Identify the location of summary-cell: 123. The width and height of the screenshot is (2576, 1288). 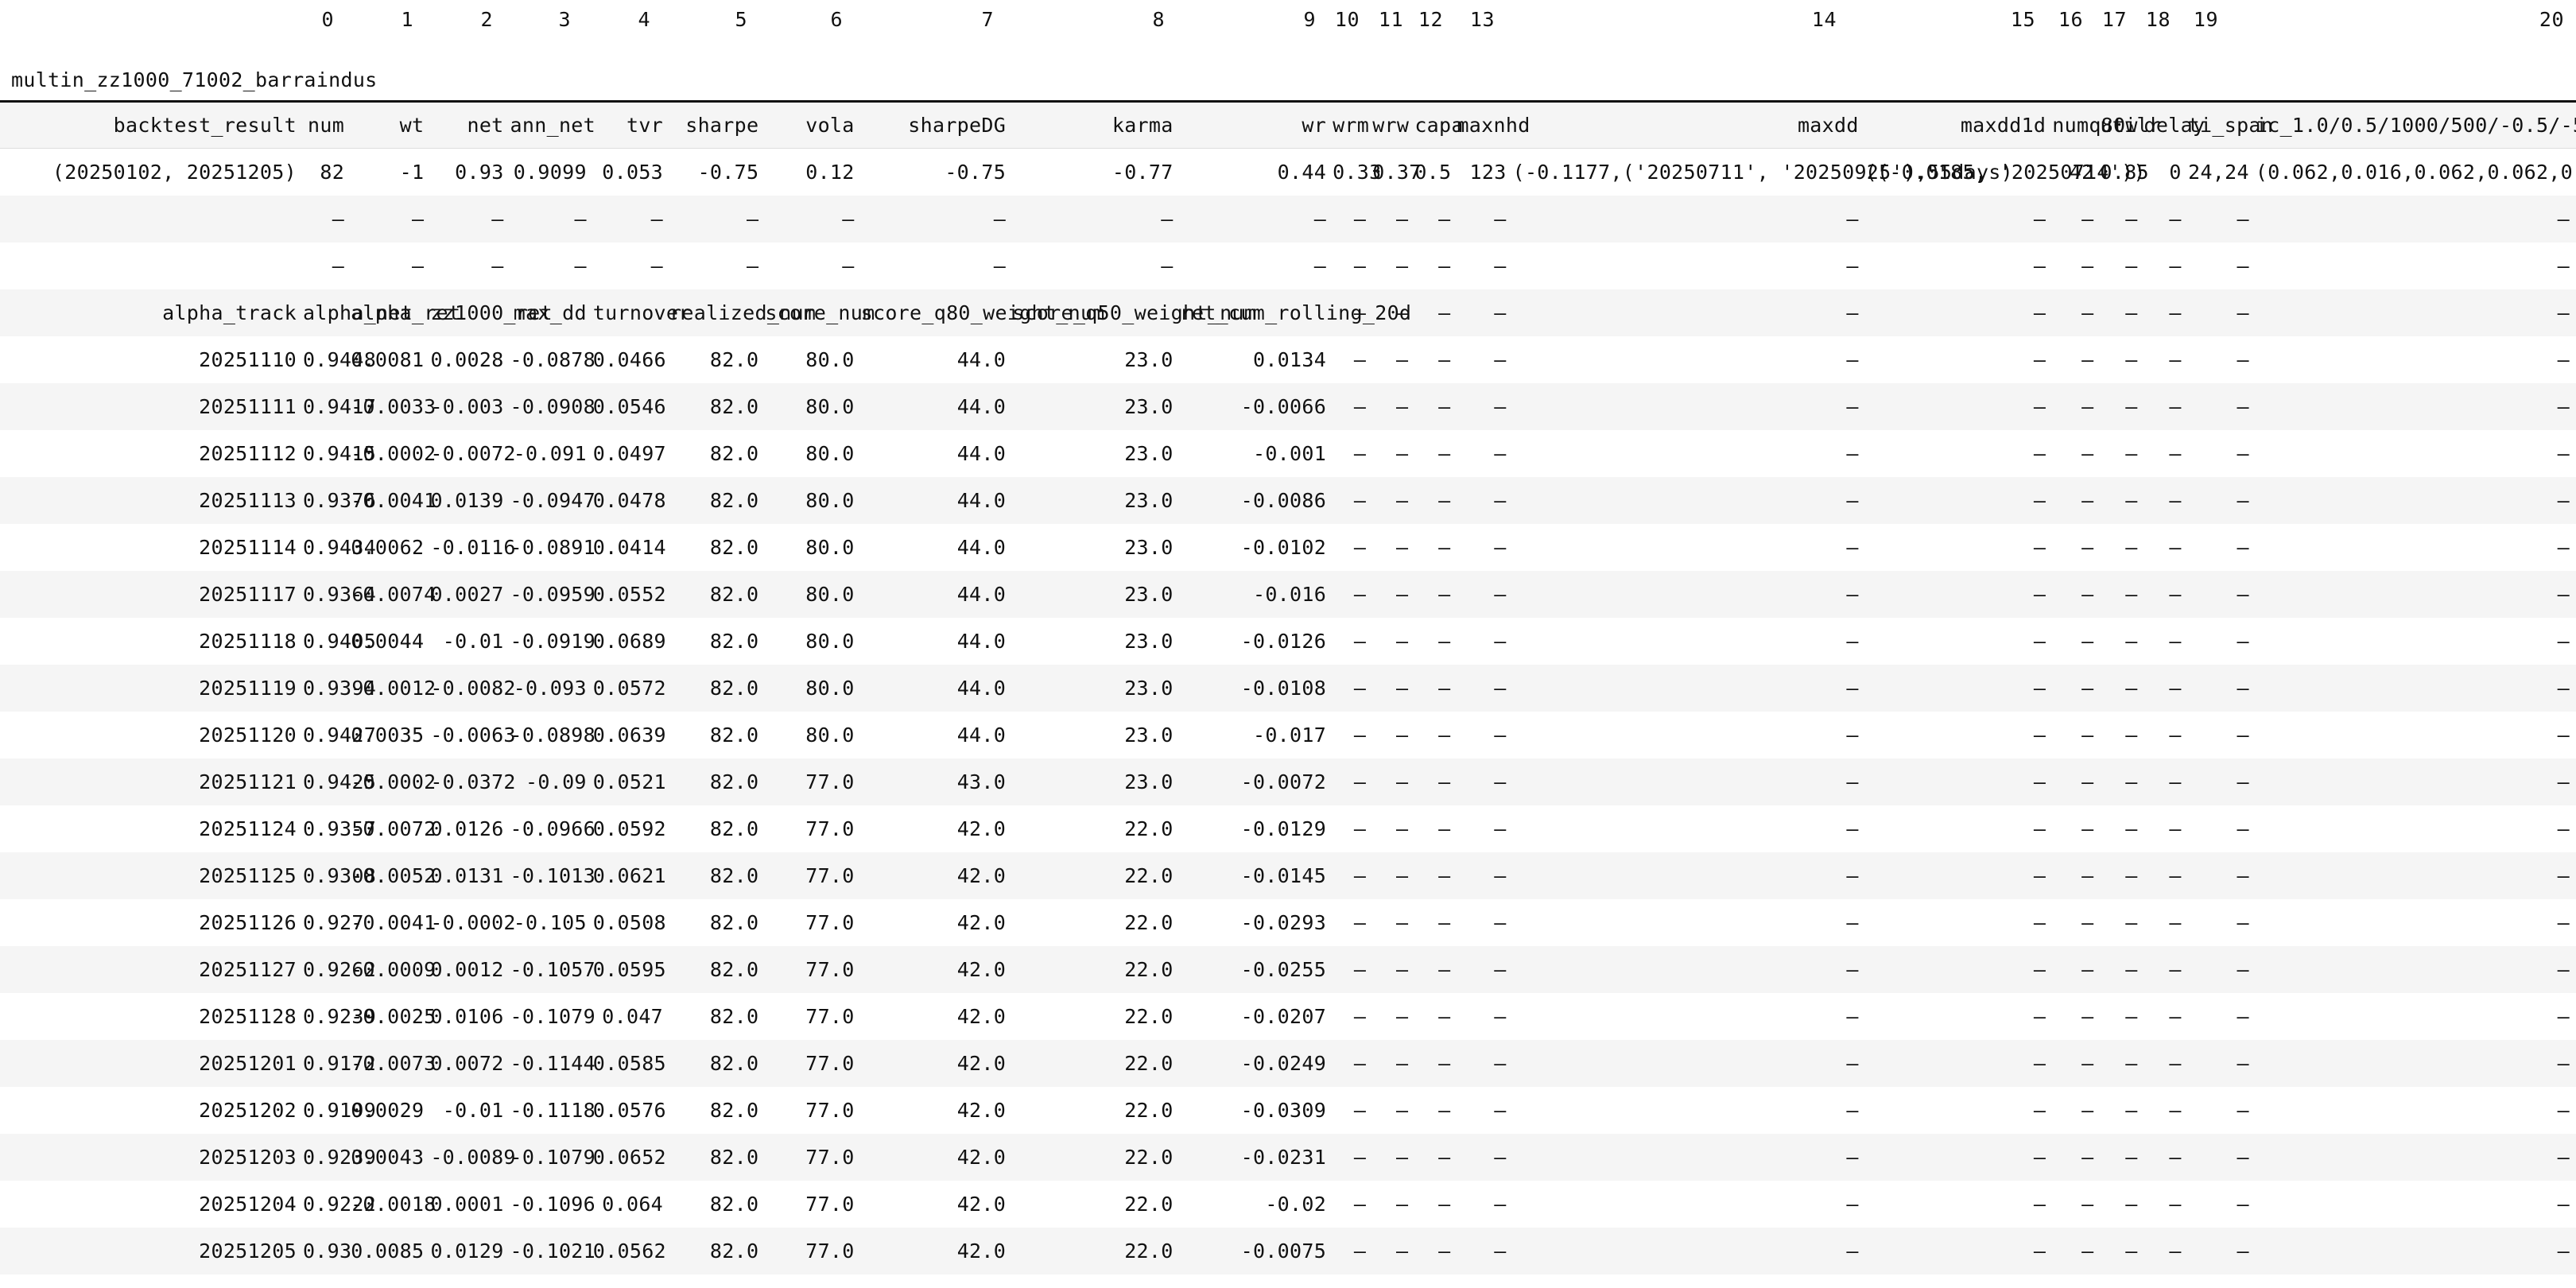
(1485, 172).